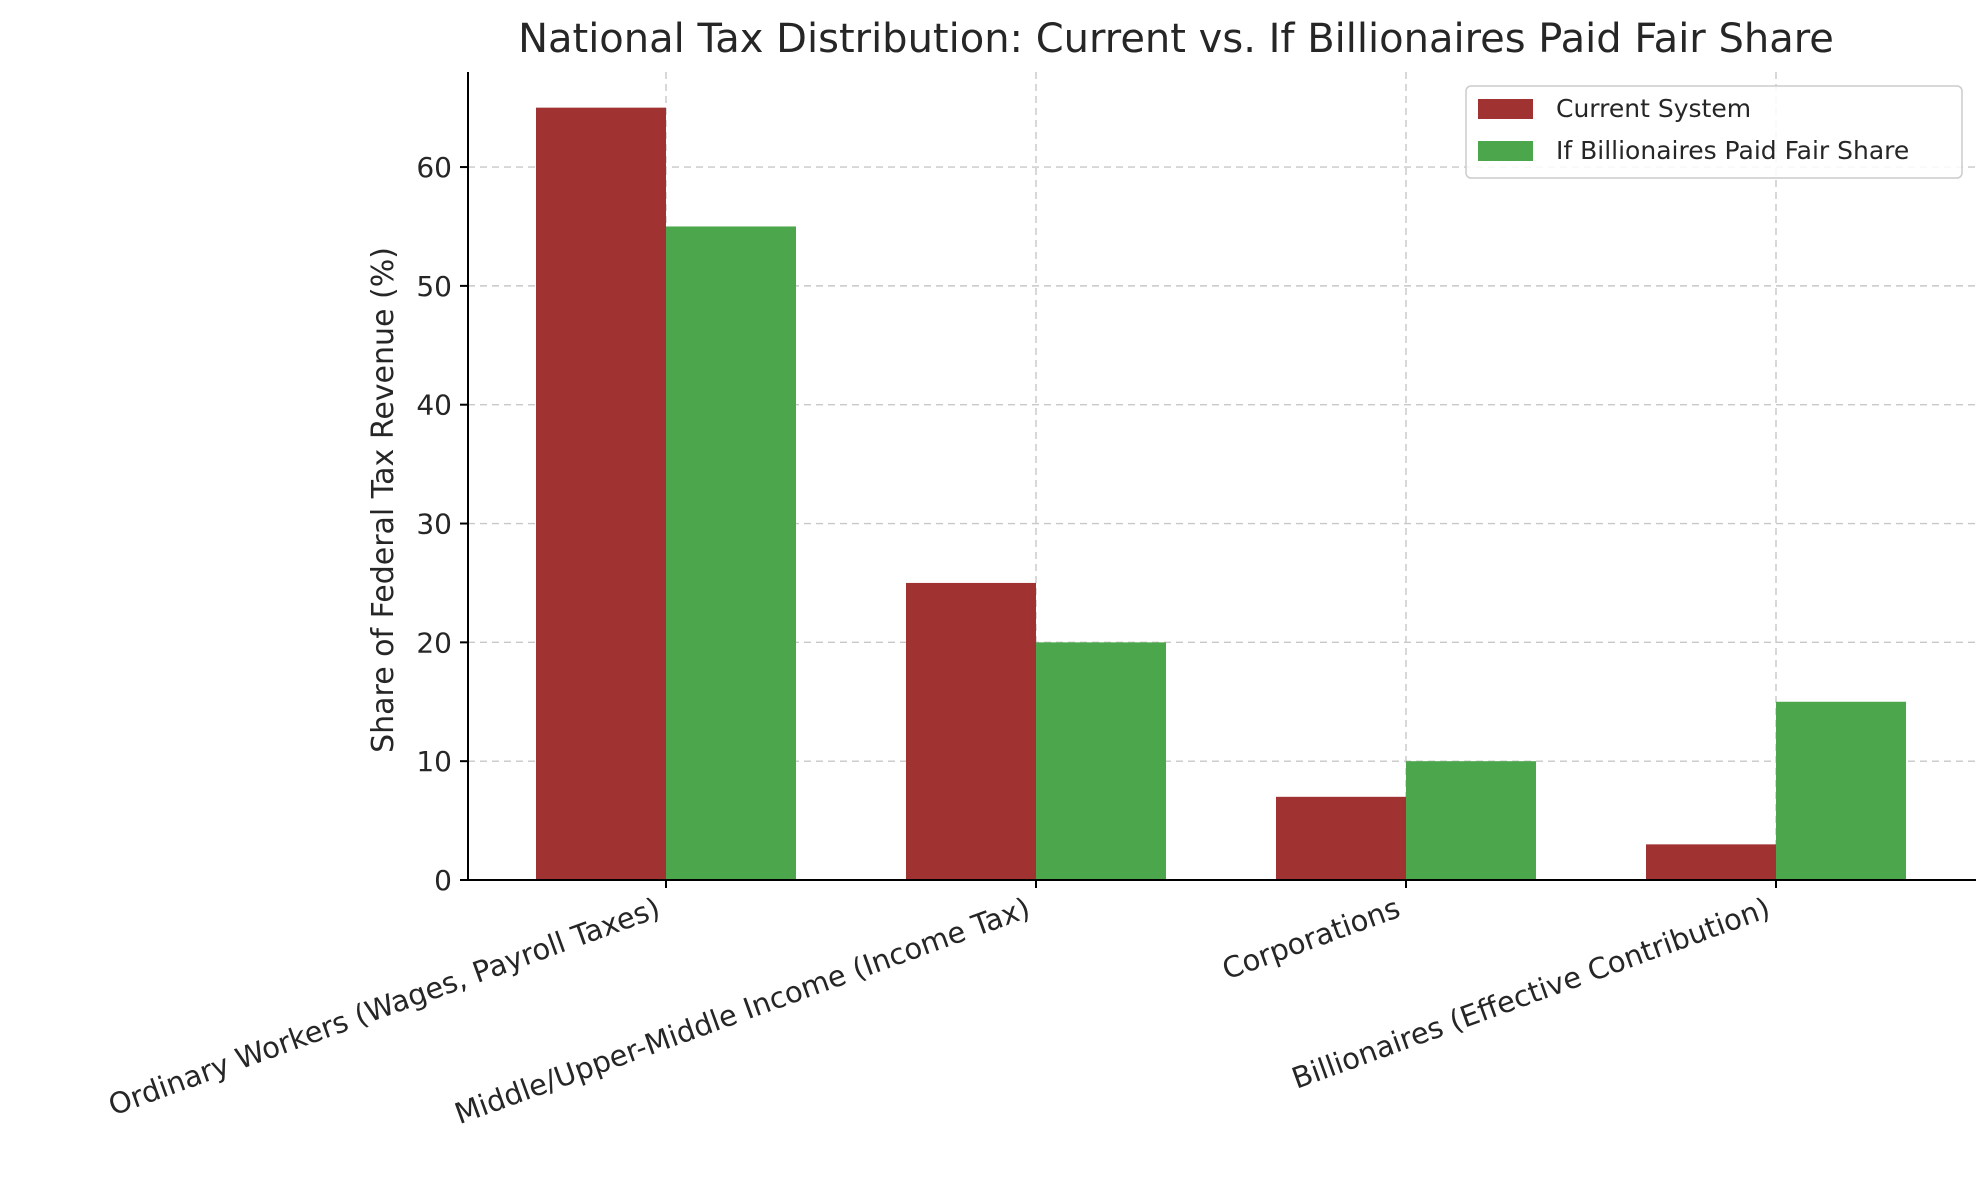  What do you see at coordinates (383, 500) in the screenshot?
I see `y-axis-label: Share of Federal Tax Revenue (%)` at bounding box center [383, 500].